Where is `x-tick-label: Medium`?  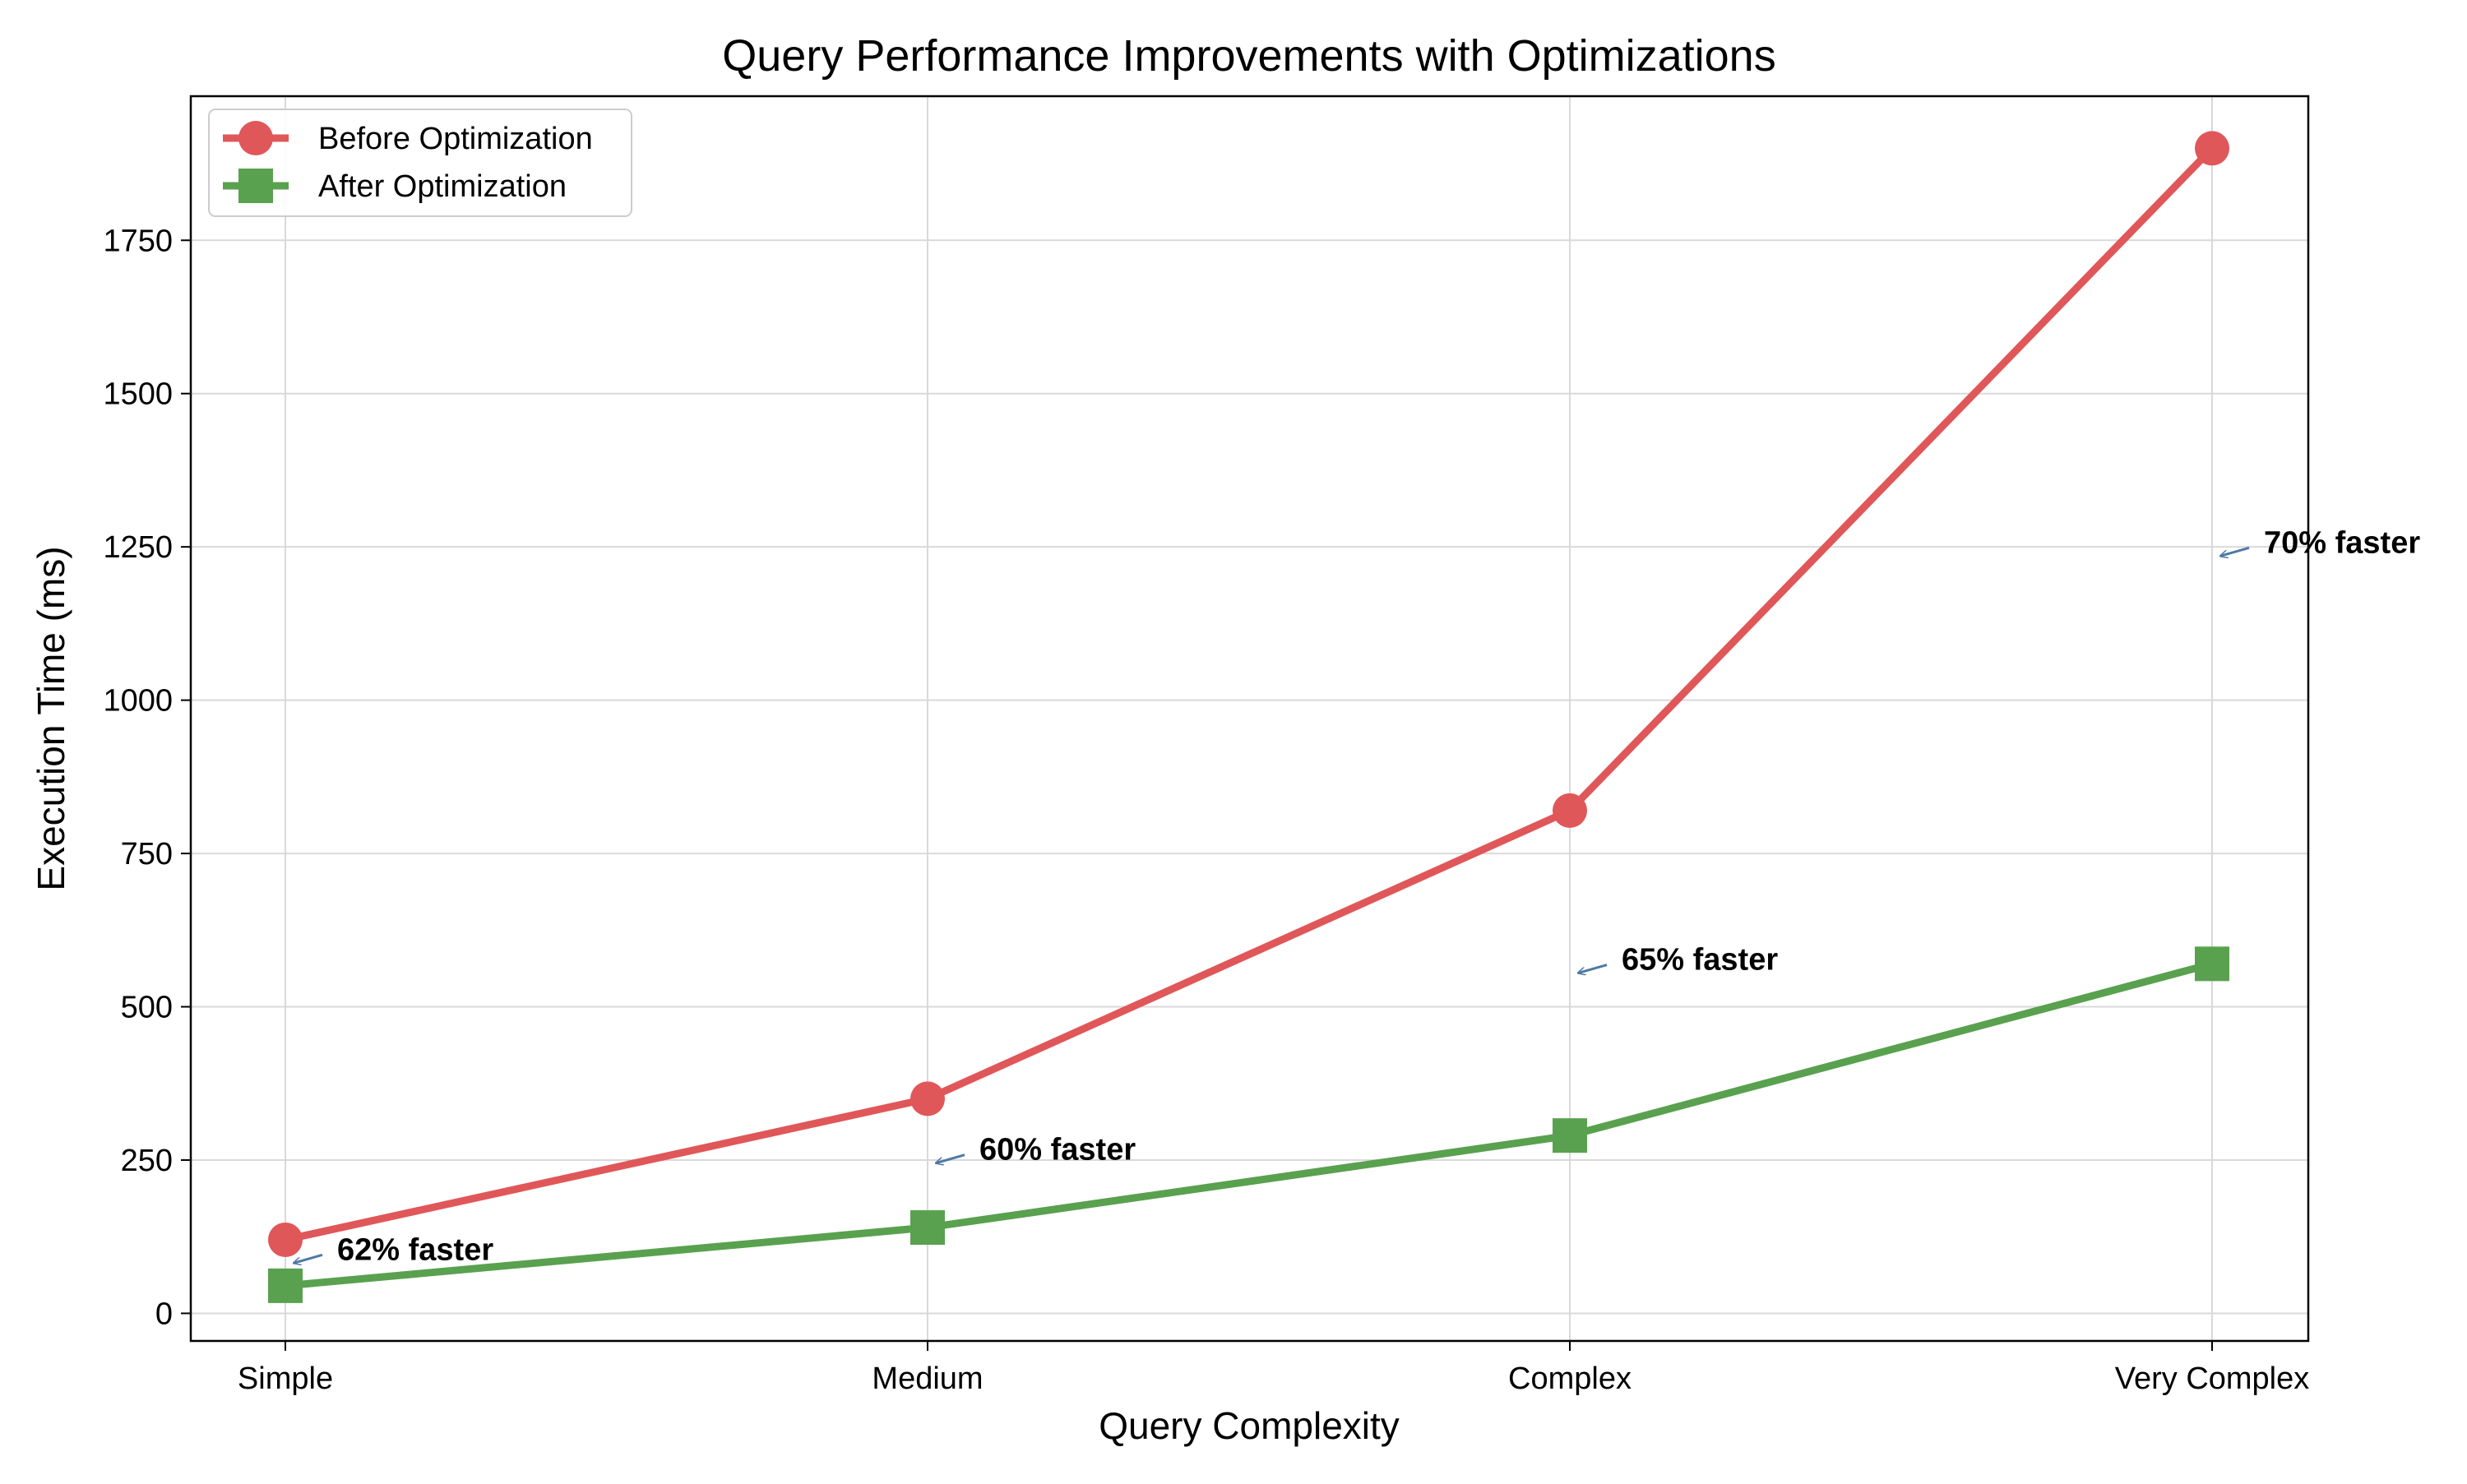
x-tick-label: Medium is located at coordinates (927, 1379).